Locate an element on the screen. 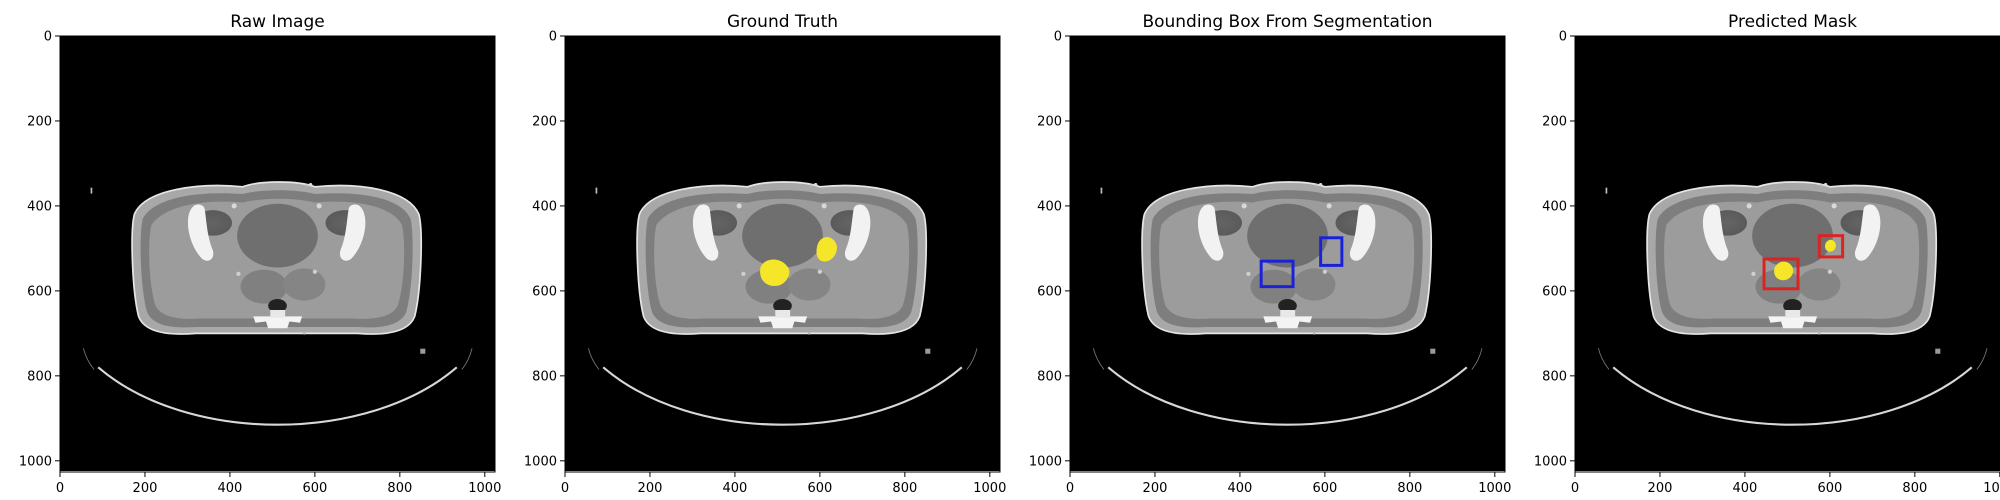  panel-title: Raw Image is located at coordinates (277, 22).